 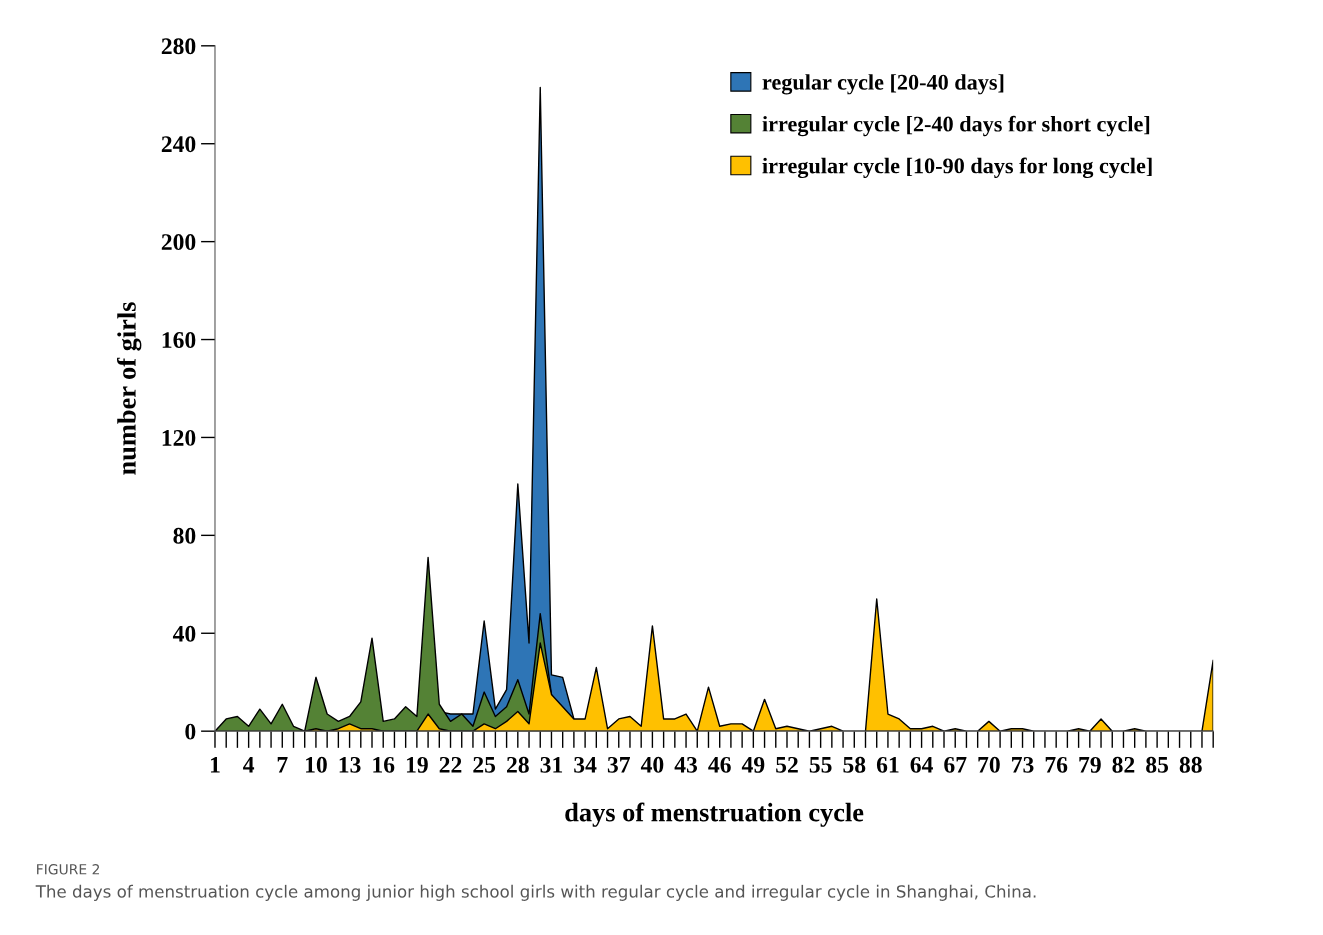 I want to click on y-tick-label: 160, so click(x=179, y=340).